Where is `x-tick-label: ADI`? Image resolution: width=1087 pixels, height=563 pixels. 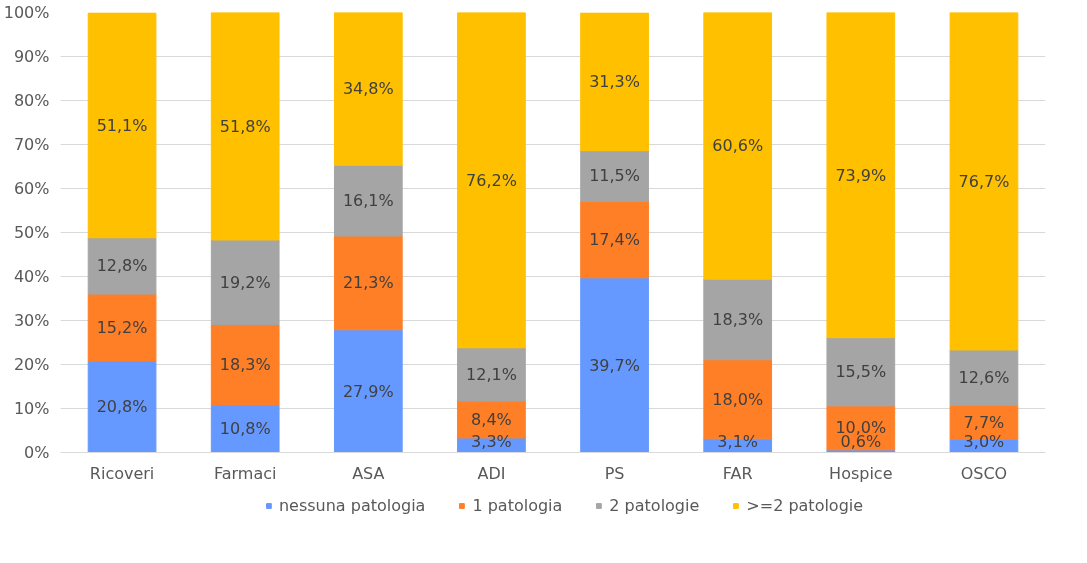
x-tick-label: ADI is located at coordinates (491, 473).